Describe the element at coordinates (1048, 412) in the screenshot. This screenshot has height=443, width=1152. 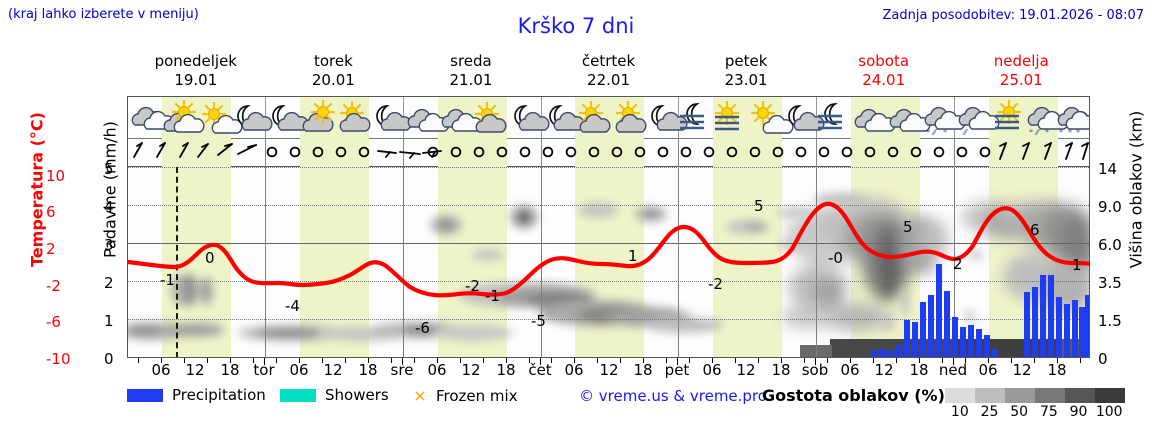
I see `density-value: 75` at that location.